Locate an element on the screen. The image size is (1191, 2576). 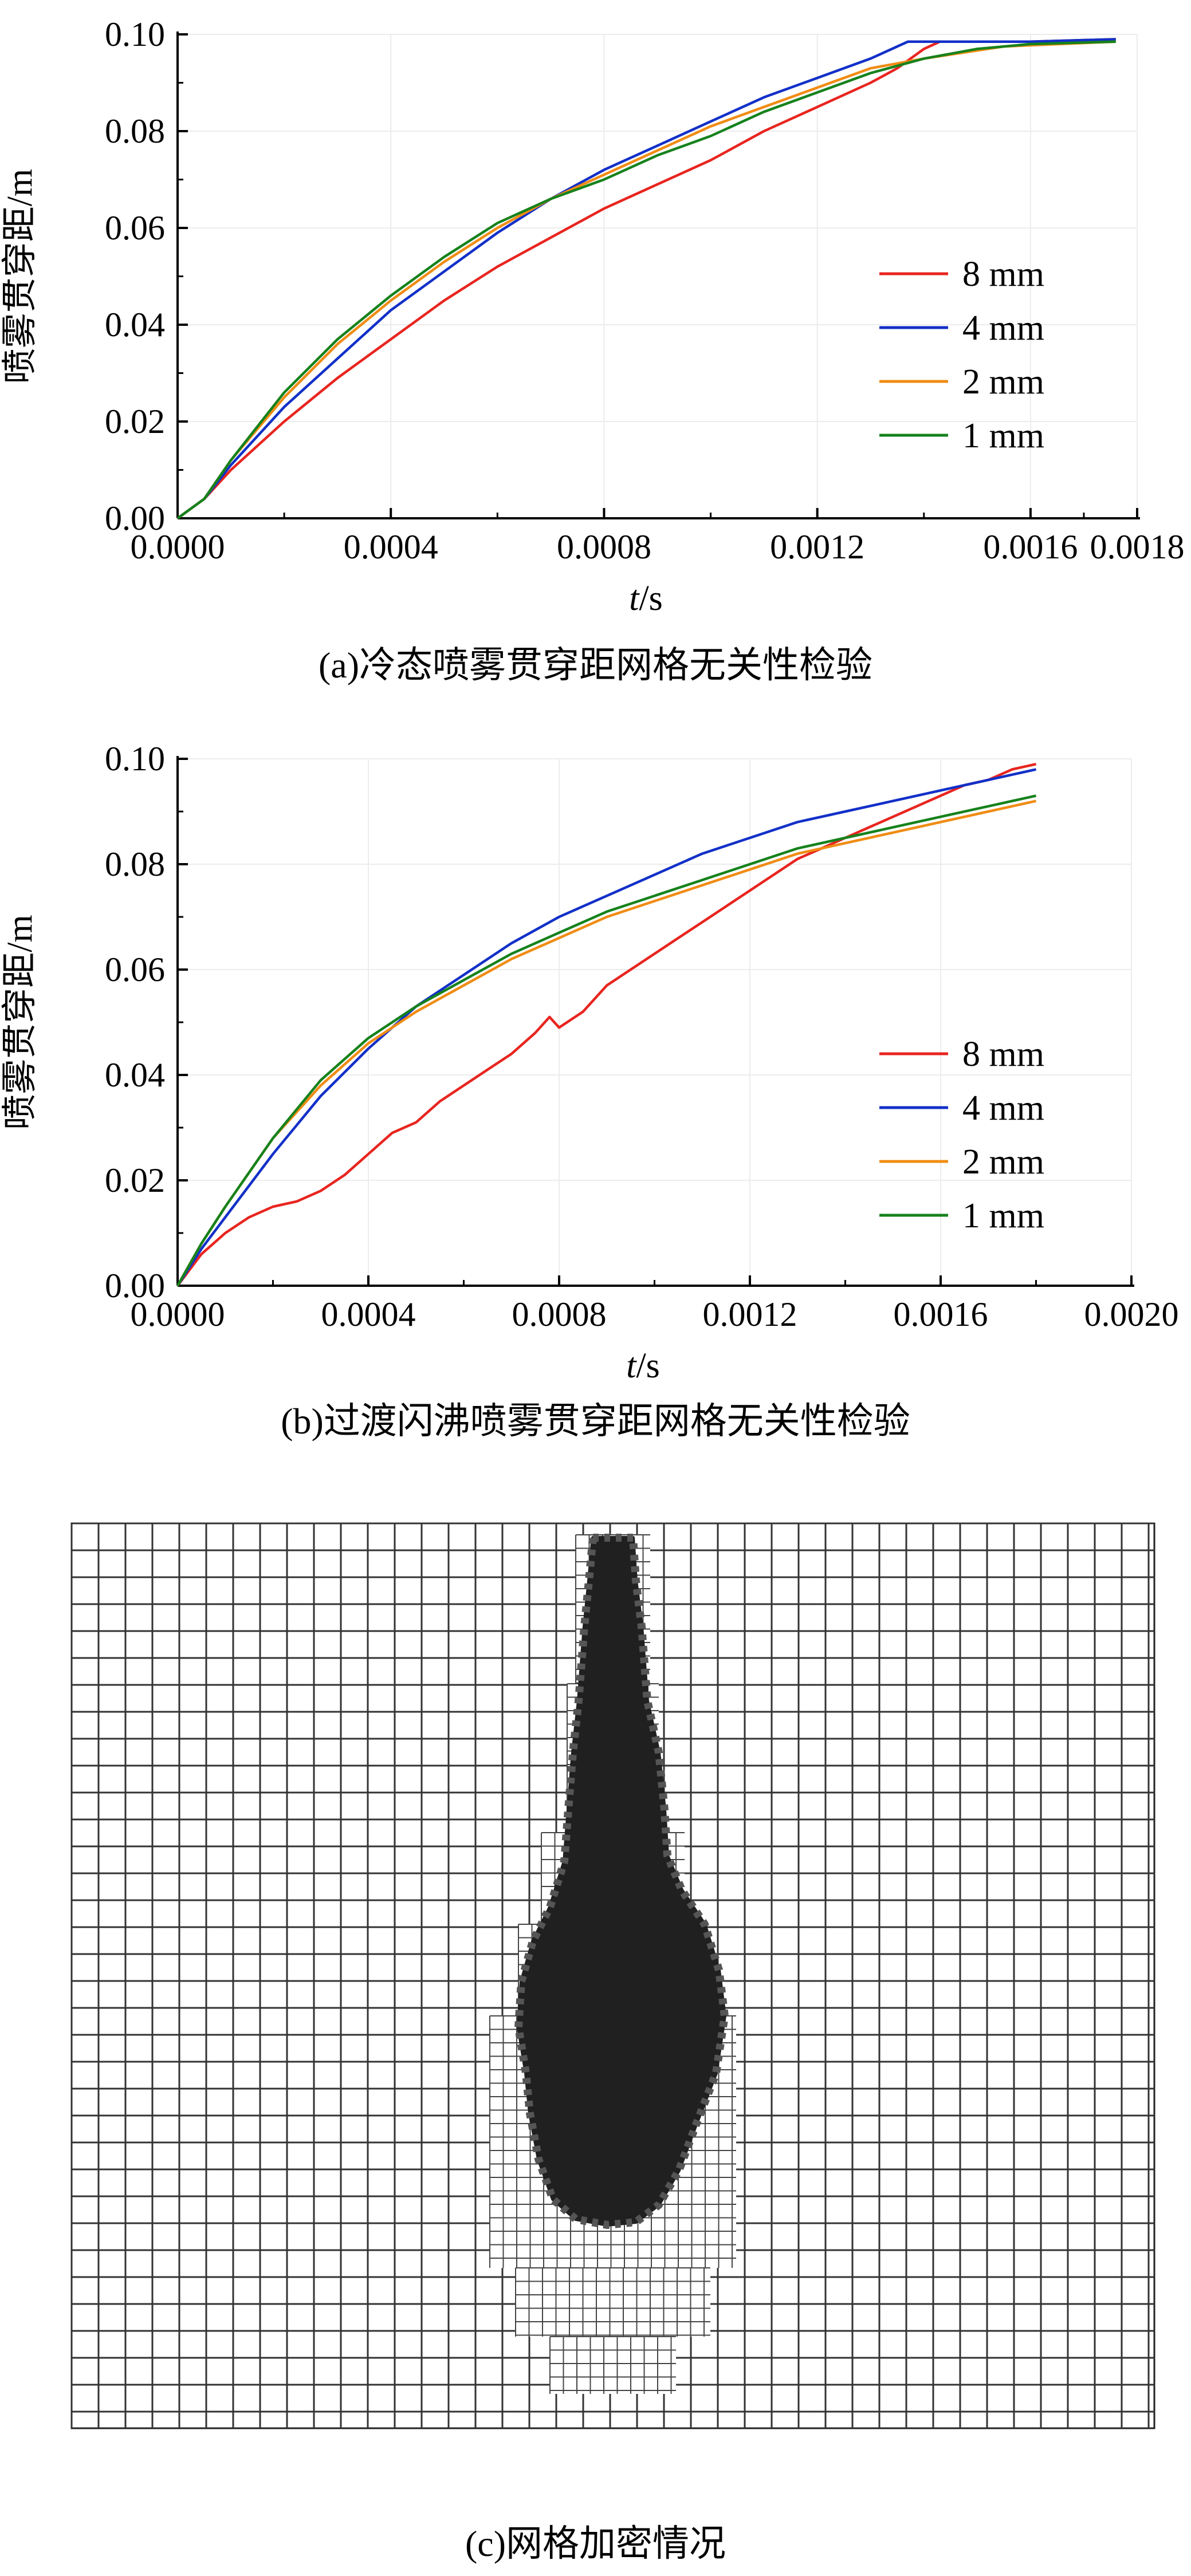
x-tick-label: 0.0020 is located at coordinates (1131, 1314).